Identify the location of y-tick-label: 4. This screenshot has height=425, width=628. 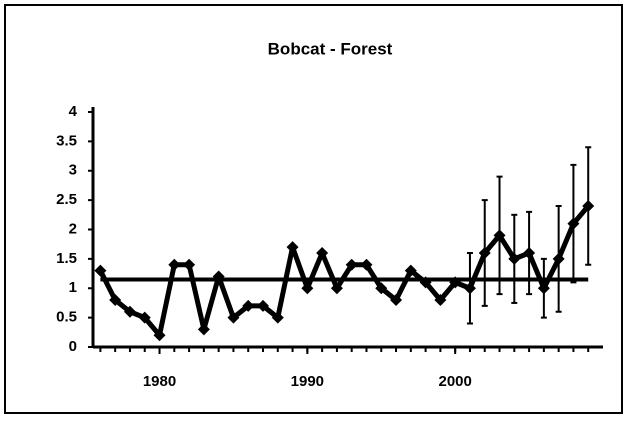
(73, 111).